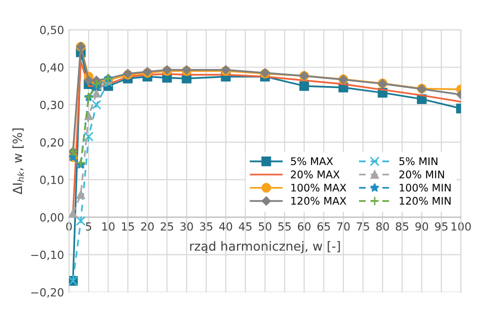  What do you see at coordinates (312, 161) in the screenshot?
I see `legend-label: 5% MAX` at bounding box center [312, 161].